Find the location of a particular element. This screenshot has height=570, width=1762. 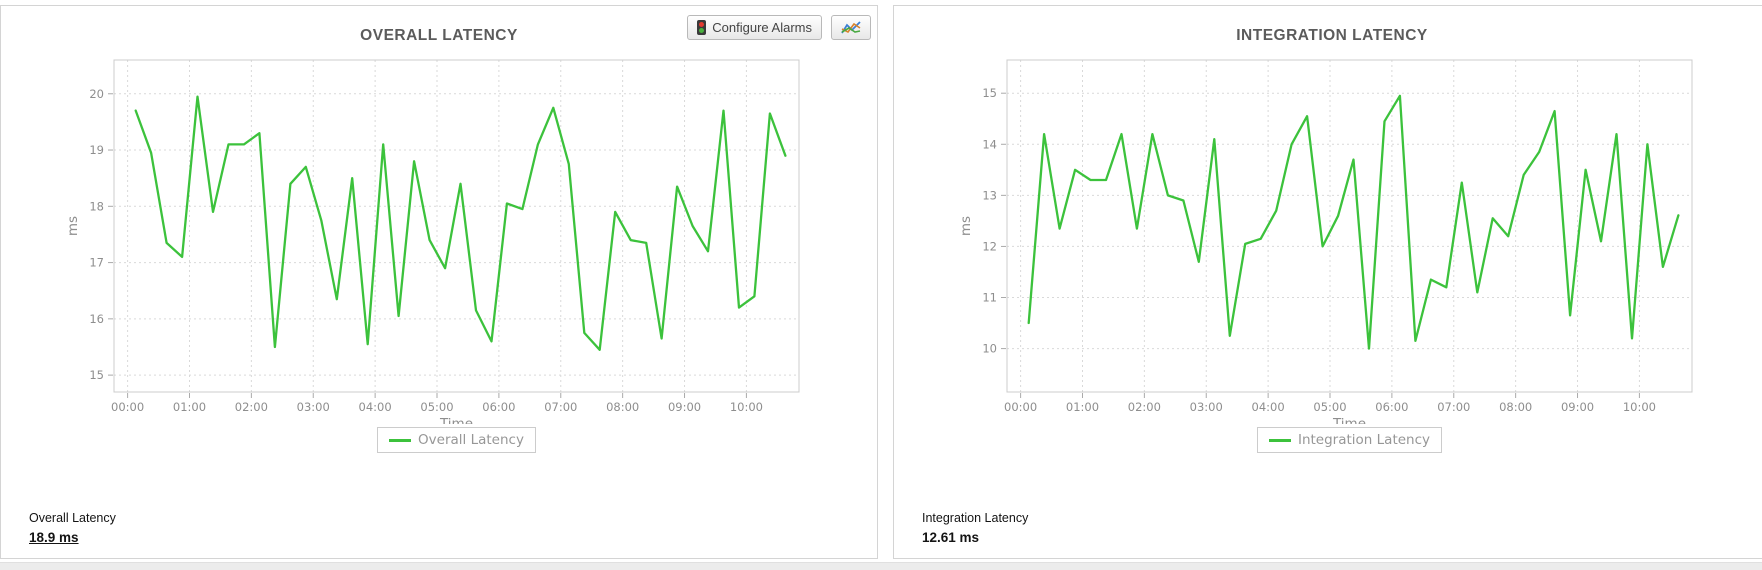

page-title-overall-latency: OVERALL LATENCY is located at coordinates (439, 35).